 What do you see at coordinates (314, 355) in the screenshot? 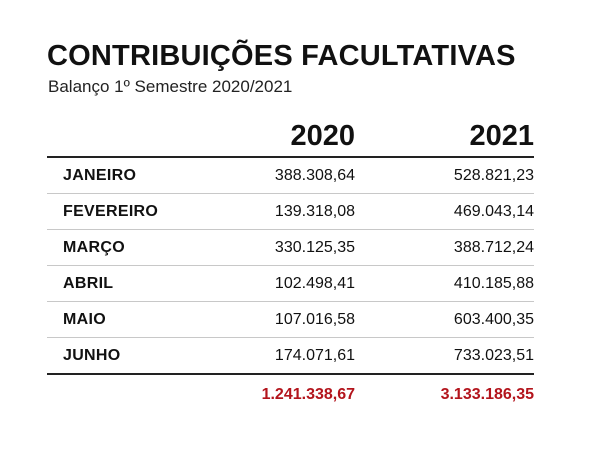
I see `value-2020: 174.071,61` at bounding box center [314, 355].